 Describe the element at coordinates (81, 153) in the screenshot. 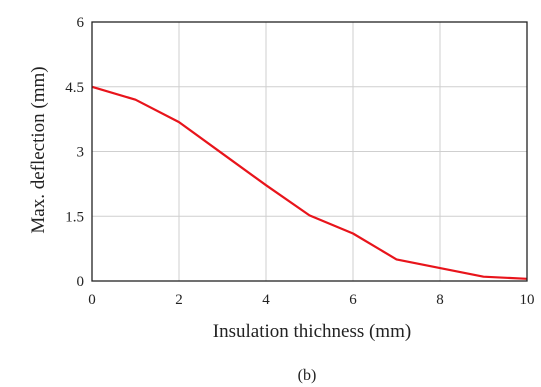

I see `y-tick-label: 3` at that location.